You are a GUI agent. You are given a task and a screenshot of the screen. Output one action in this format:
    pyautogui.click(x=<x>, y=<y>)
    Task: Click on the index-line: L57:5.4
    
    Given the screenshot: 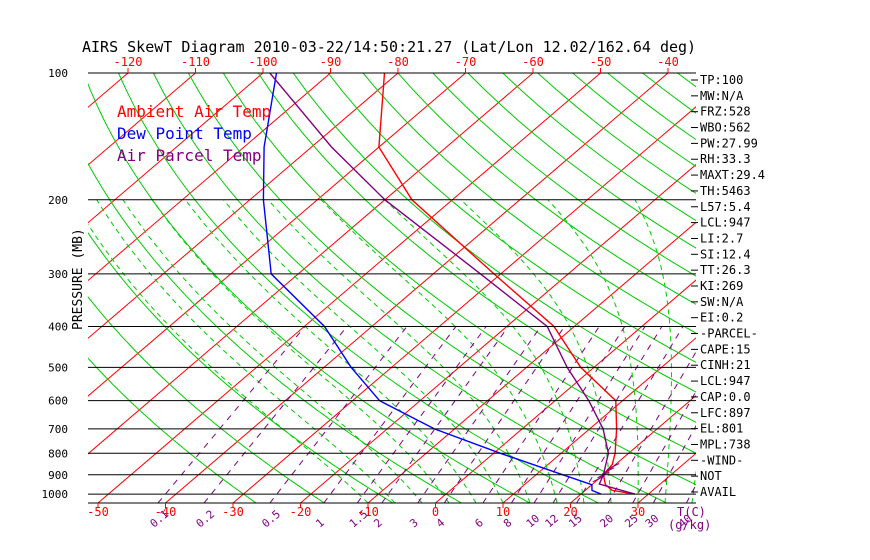 What is the action you would take?
    pyautogui.click(x=725, y=207)
    